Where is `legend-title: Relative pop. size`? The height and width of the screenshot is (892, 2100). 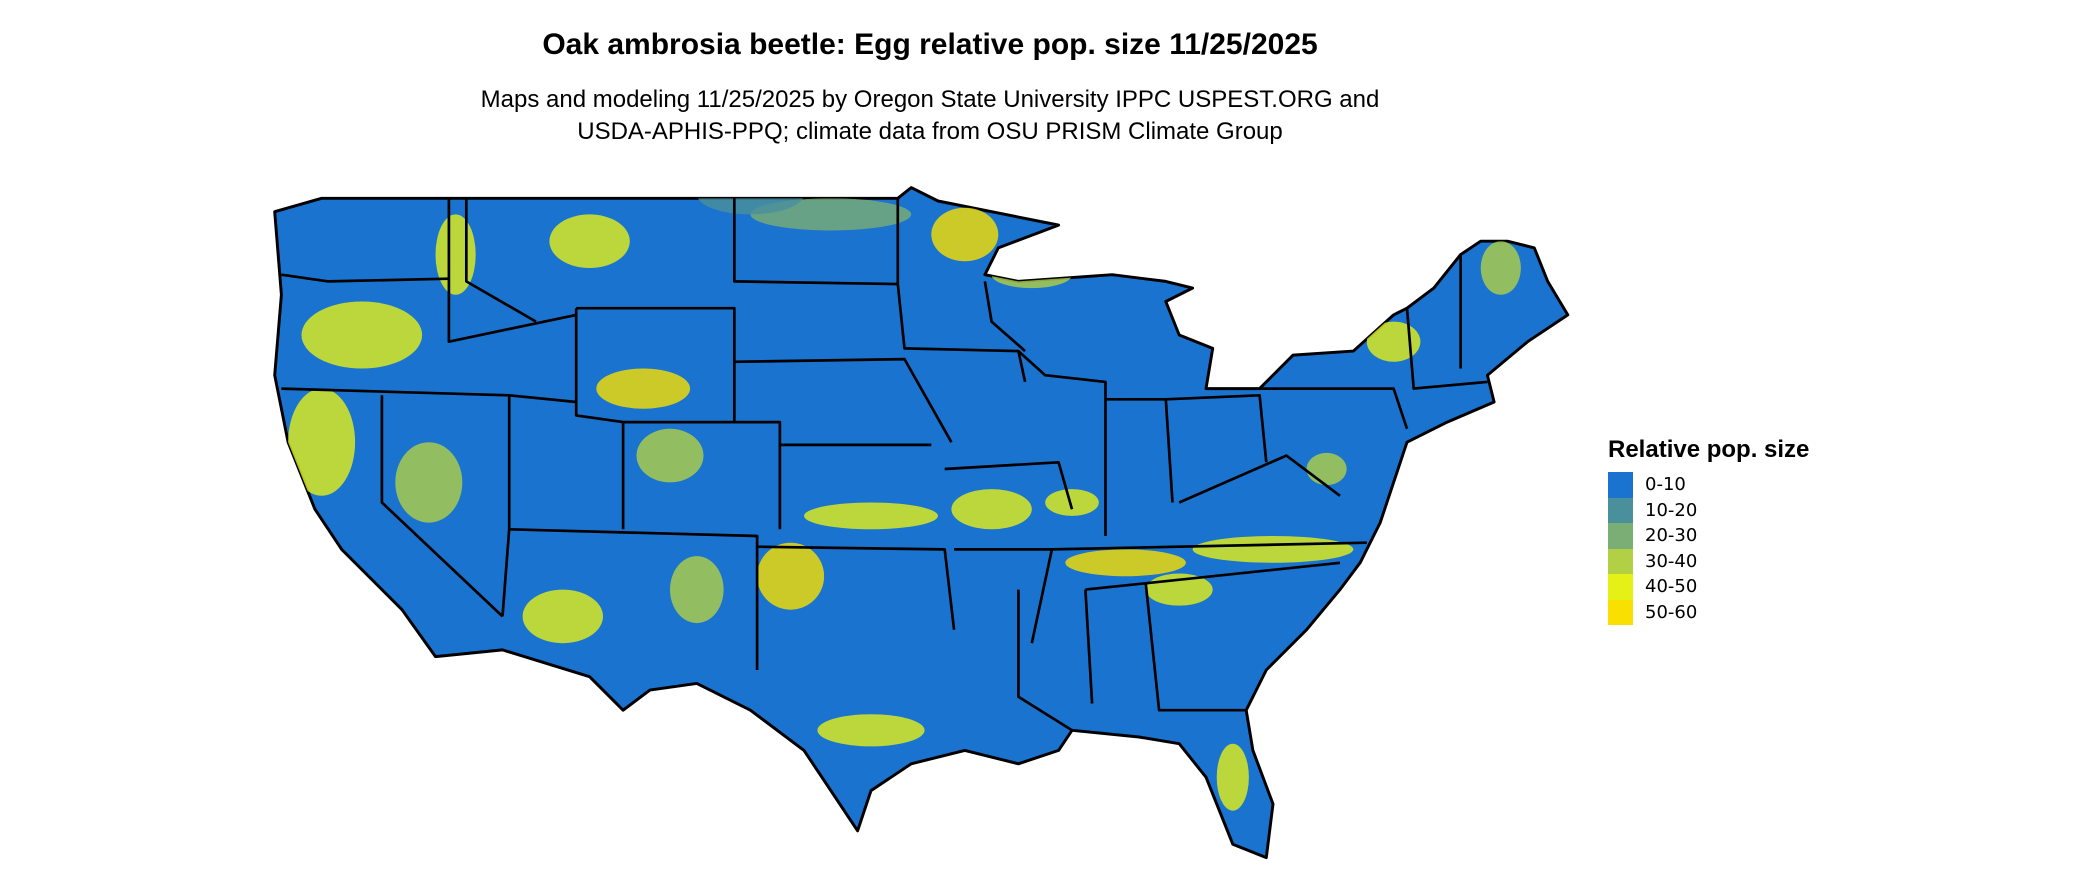 legend-title: Relative pop. size is located at coordinates (1709, 449).